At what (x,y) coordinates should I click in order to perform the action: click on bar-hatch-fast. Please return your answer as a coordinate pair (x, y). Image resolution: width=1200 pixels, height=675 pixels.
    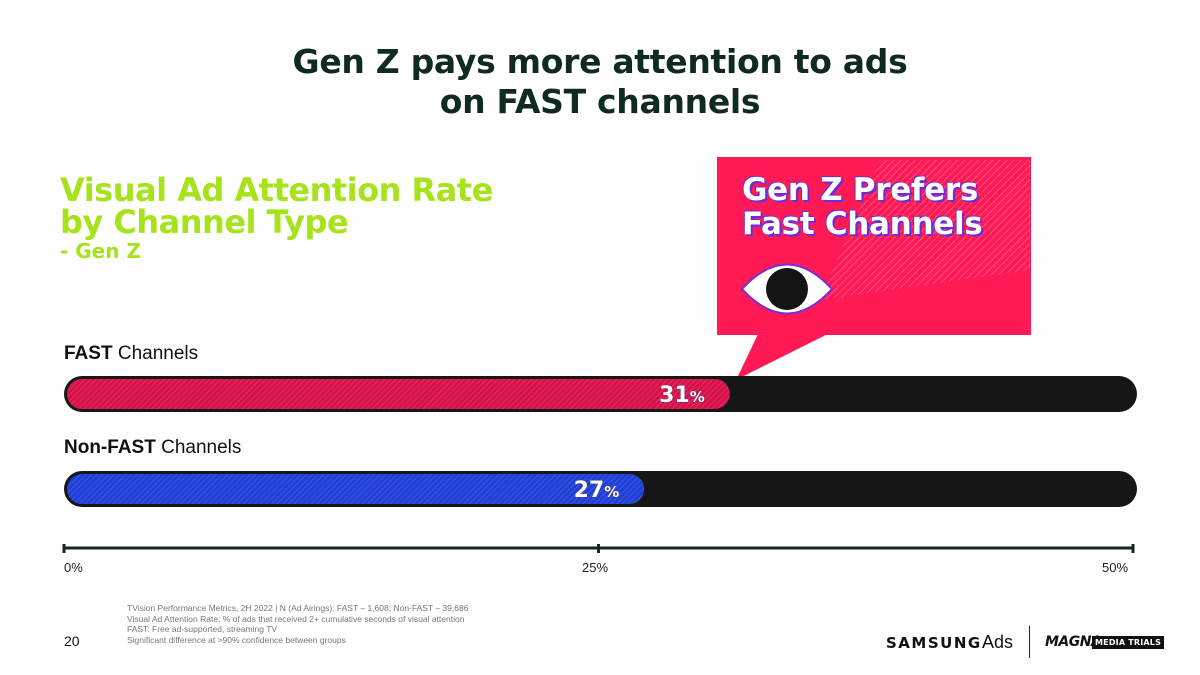
    Looking at the image, I should click on (398, 394).